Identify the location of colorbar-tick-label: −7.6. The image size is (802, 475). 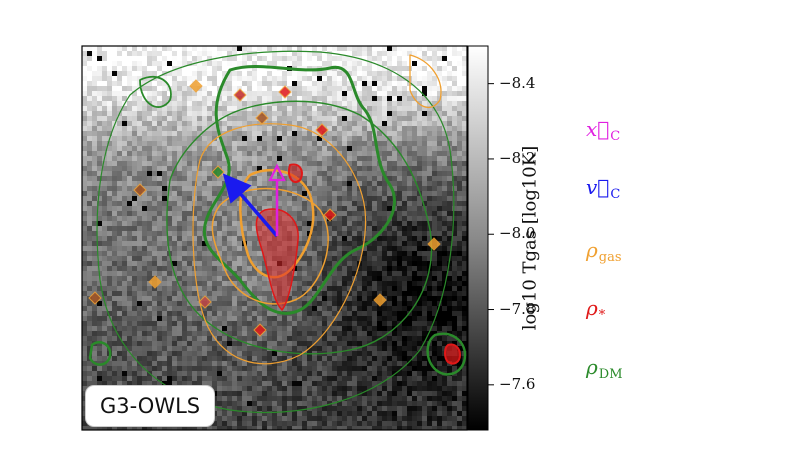
(517, 384).